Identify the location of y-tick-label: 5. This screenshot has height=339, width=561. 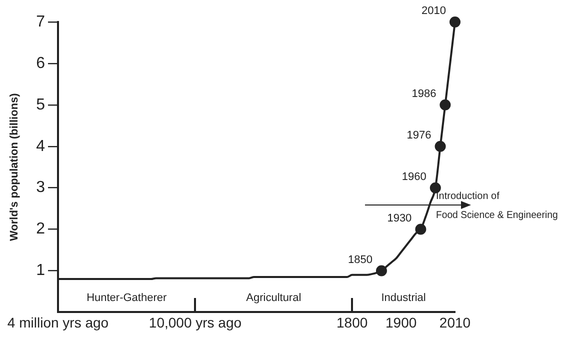
(41, 105).